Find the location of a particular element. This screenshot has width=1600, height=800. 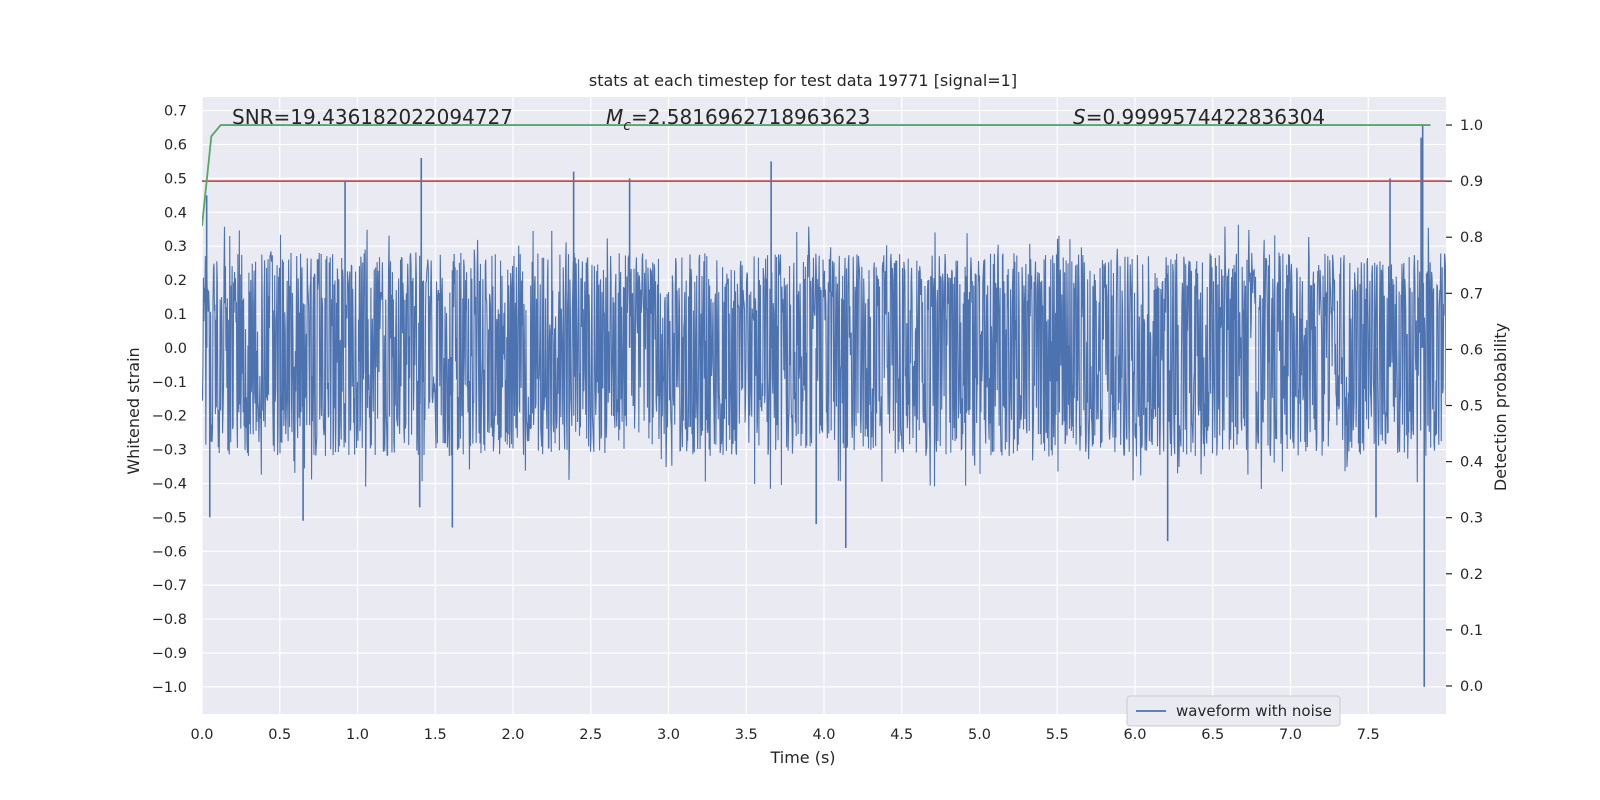

x-tick-label: 0.5 is located at coordinates (279, 735).